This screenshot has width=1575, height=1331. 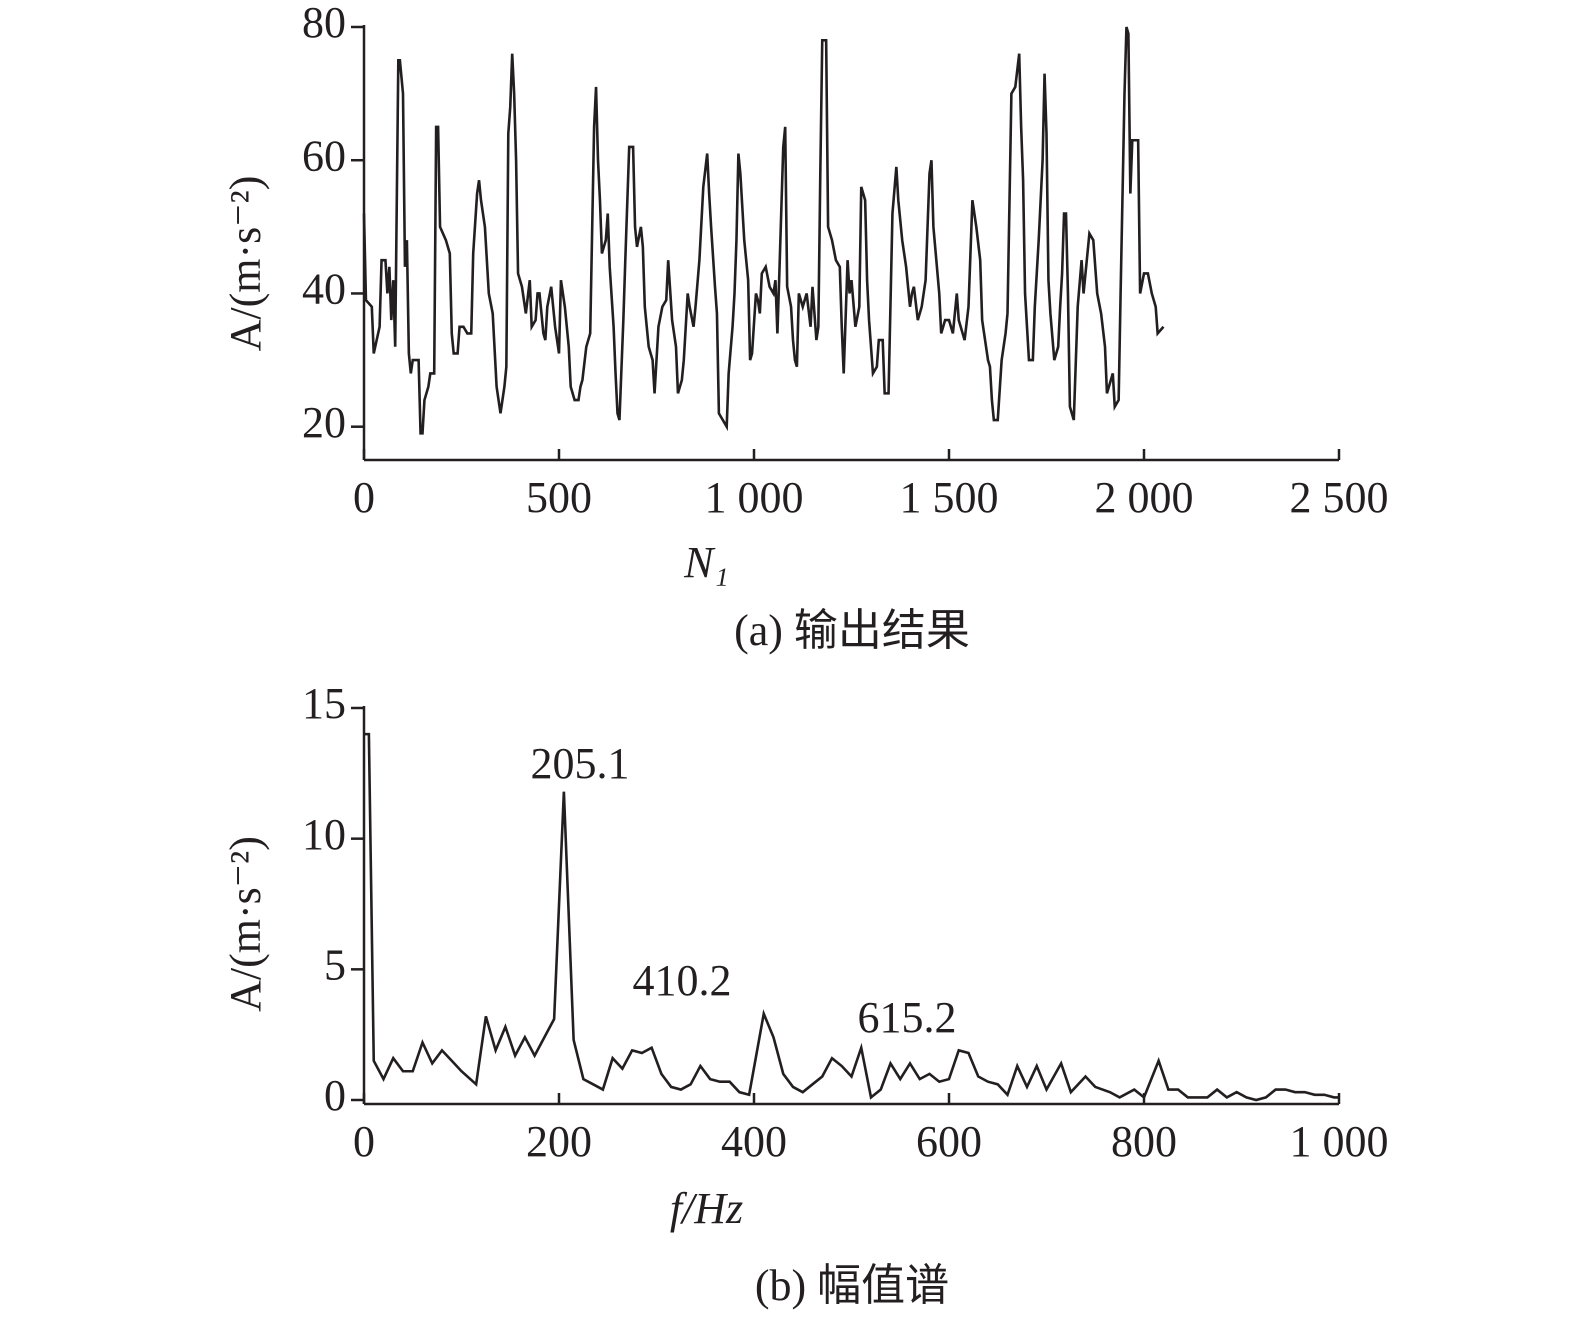 I want to click on y-tick-label: 15, so click(x=324, y=703).